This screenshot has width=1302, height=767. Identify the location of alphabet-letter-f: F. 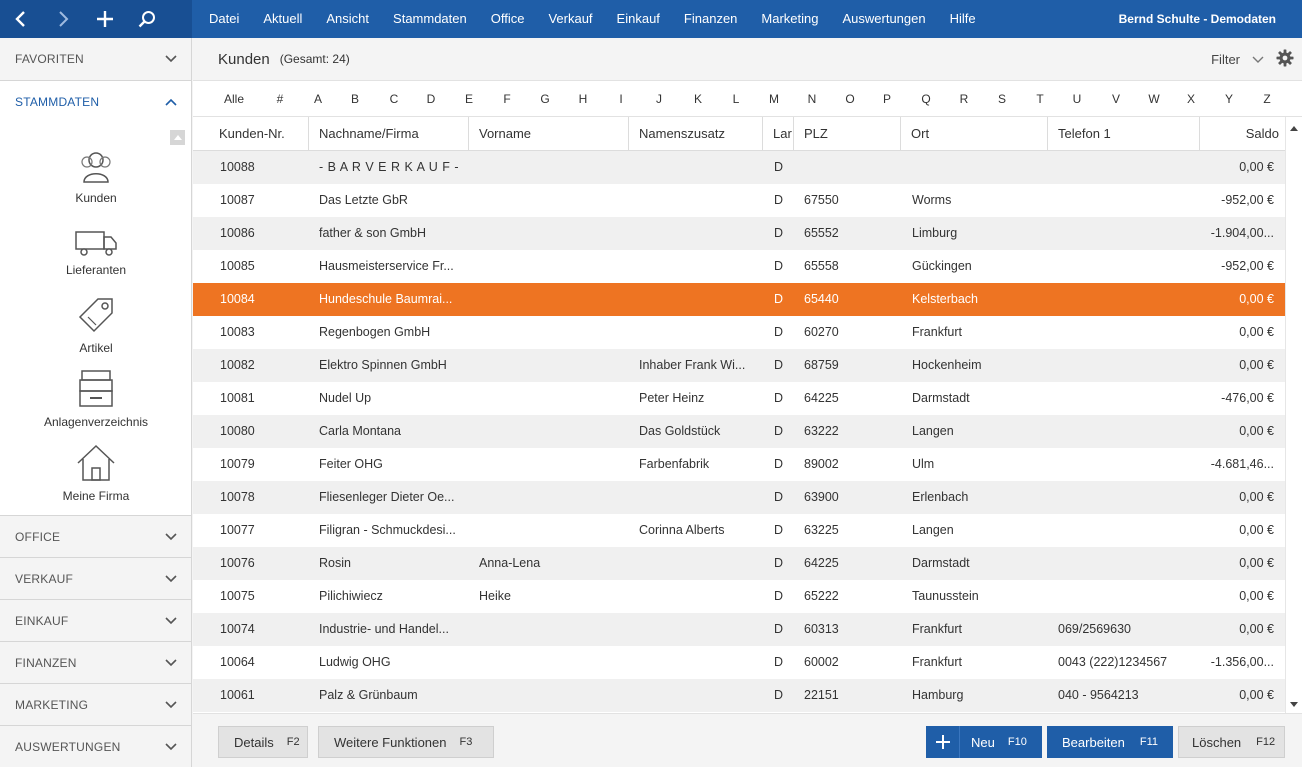
(507, 99).